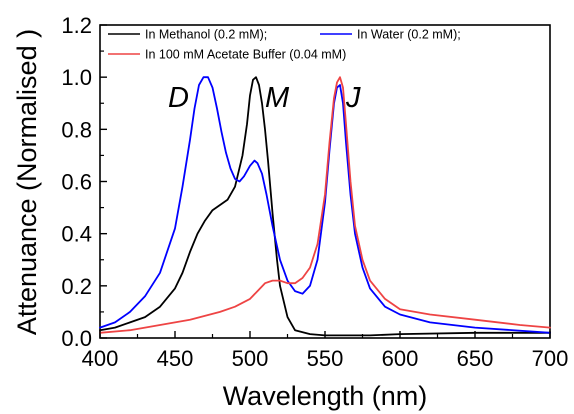 Image resolution: width=574 pixels, height=414 pixels. What do you see at coordinates (27, 182) in the screenshot?
I see `y-axis-title: Attenuance (Normalised )` at bounding box center [27, 182].